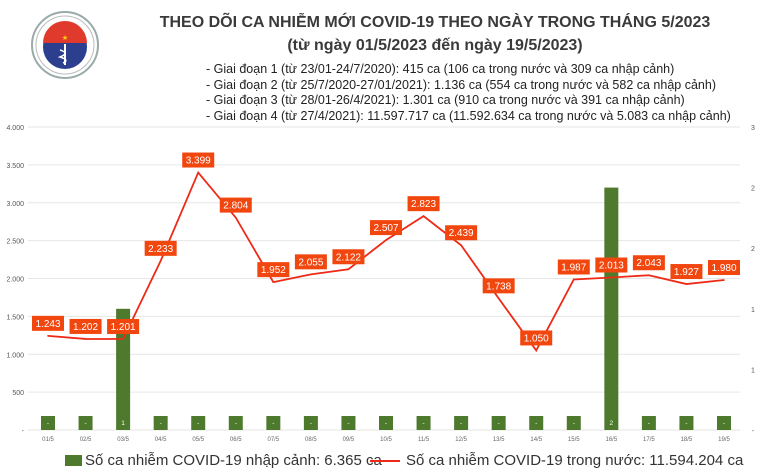 This screenshot has width=770, height=474. Describe the element at coordinates (310, 262) in the screenshot. I see `line-data-label: 2.055` at that location.